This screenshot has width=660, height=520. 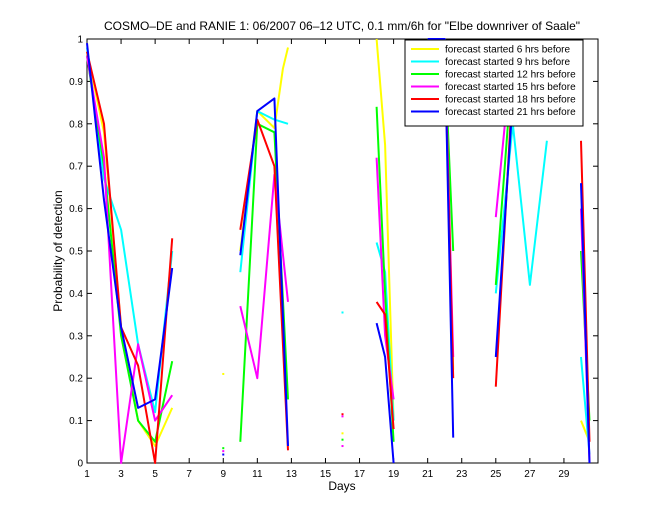 I want to click on y-tick-label: 0.3, so click(x=76, y=336).